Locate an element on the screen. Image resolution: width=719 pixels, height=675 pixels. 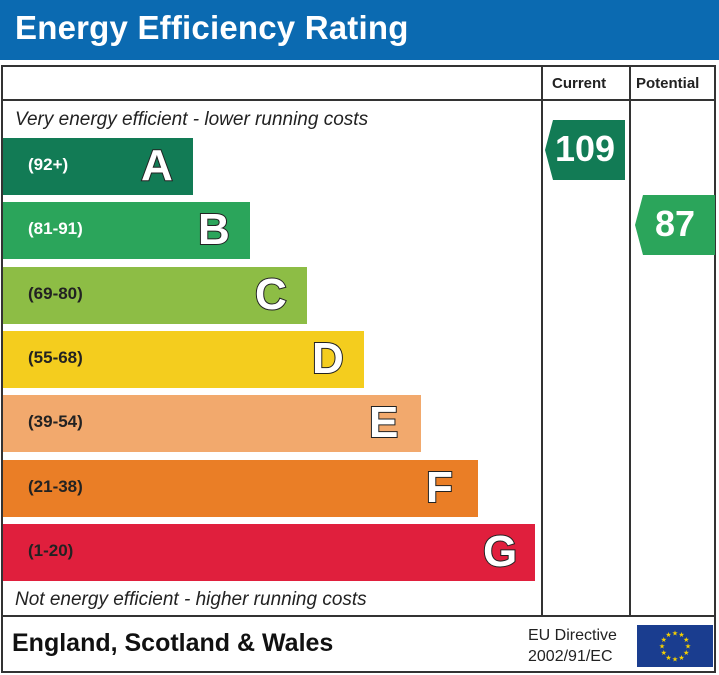
region-label: England, Scotland & Wales is located at coordinates (173, 643).